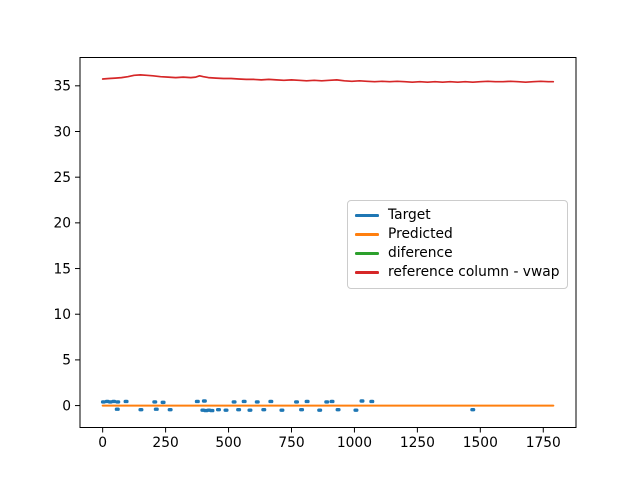 This screenshot has width=640, height=480. What do you see at coordinates (480, 443) in the screenshot?
I see `x-tick-label: 1500` at bounding box center [480, 443].